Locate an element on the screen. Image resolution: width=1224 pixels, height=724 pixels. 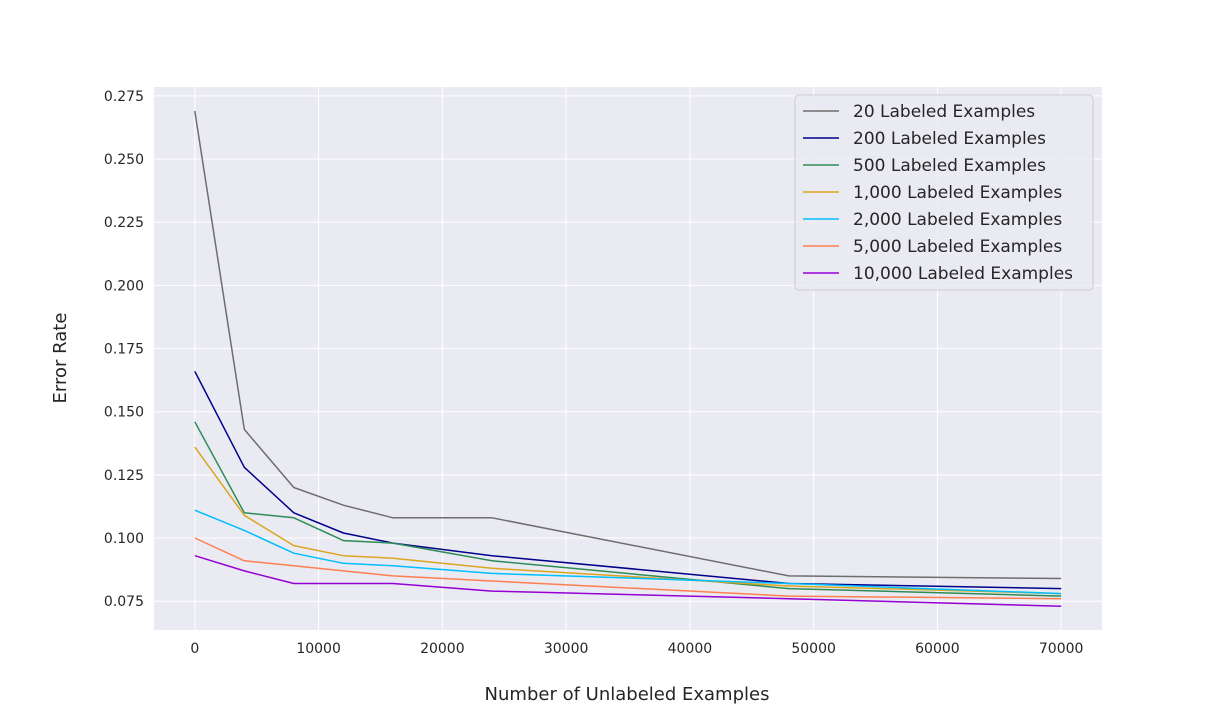
x-tick-label: 60000 is located at coordinates (937, 649).